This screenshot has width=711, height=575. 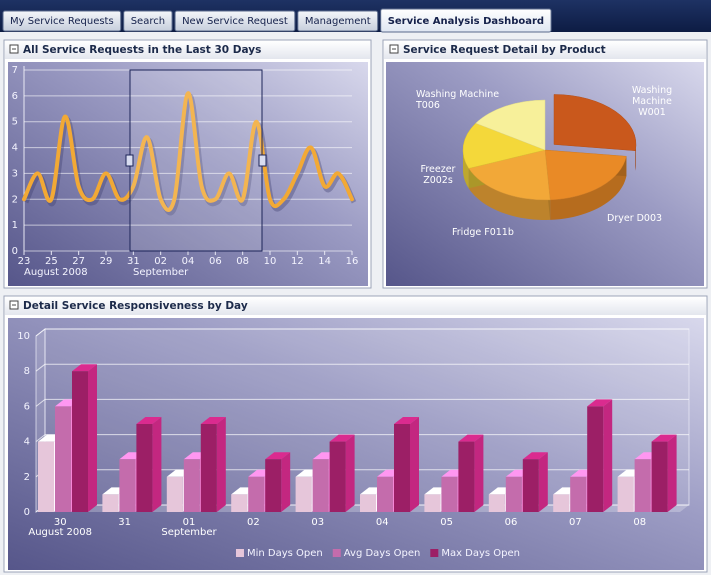 I want to click on panel-title: All Service Requests in the Last 30 Days, so click(x=142, y=50).